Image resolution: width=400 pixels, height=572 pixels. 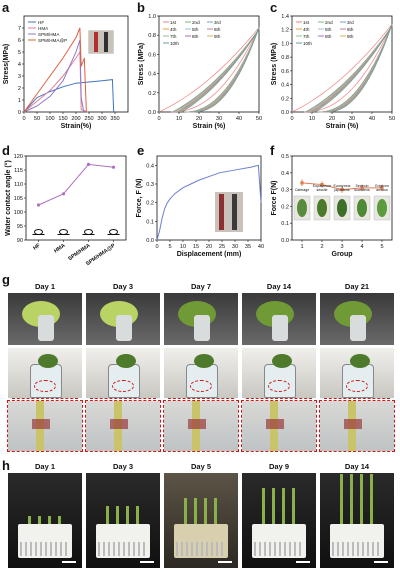 What do you see at coordinates (285, 44) in the screenshot?
I see `c-ytick-label: 1.0` at bounding box center [285, 44].